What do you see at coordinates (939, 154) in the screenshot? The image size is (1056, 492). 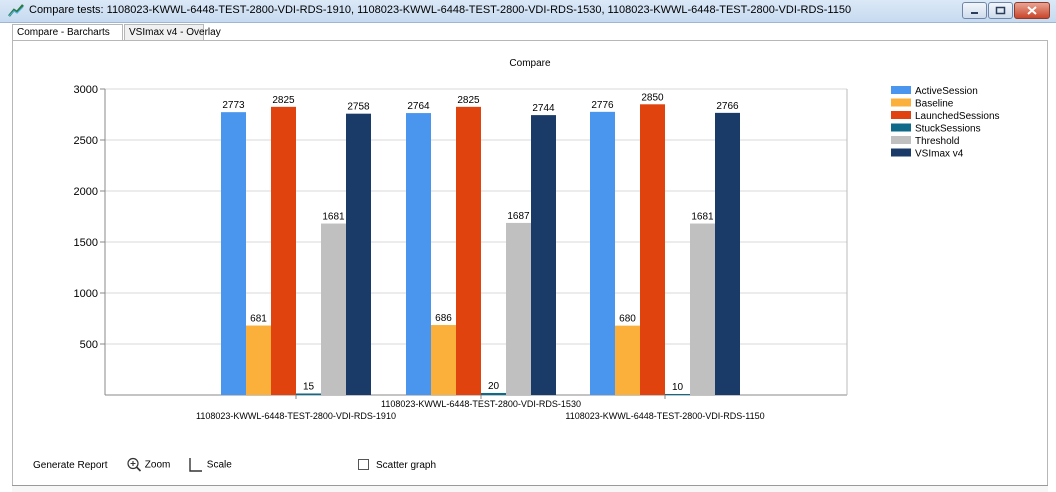 I see `legend-label: VSImax v4` at bounding box center [939, 154].